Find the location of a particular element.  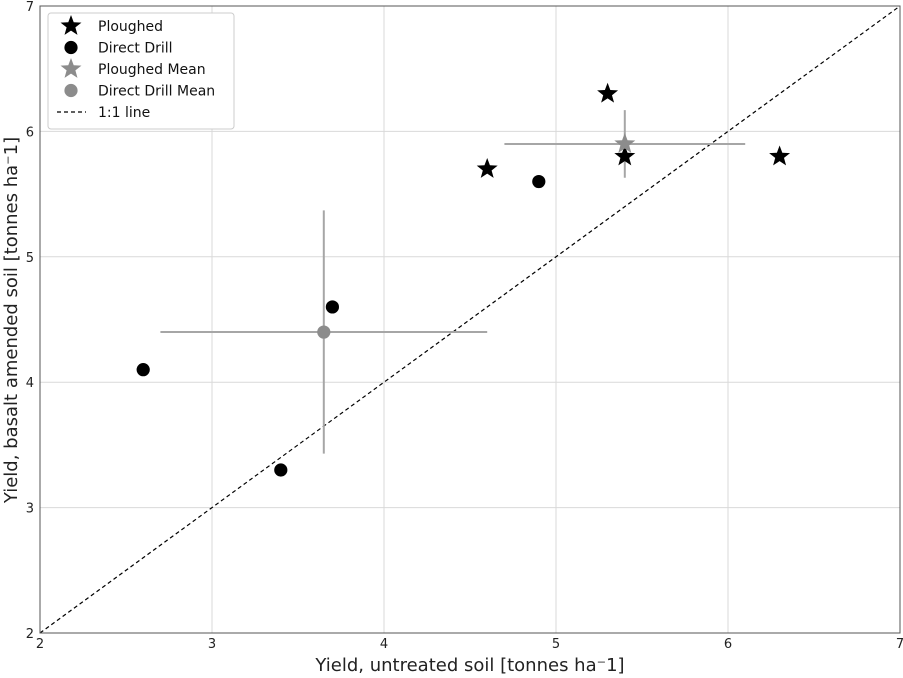

legend-label-1-1-line: 1:1 line is located at coordinates (124, 113).